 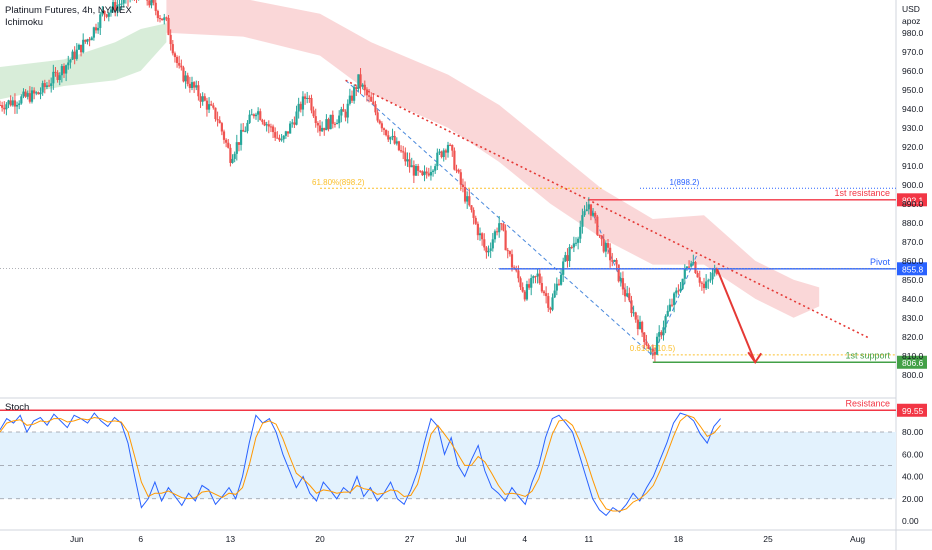 I want to click on first-support-price-tag, so click(x=912, y=362).